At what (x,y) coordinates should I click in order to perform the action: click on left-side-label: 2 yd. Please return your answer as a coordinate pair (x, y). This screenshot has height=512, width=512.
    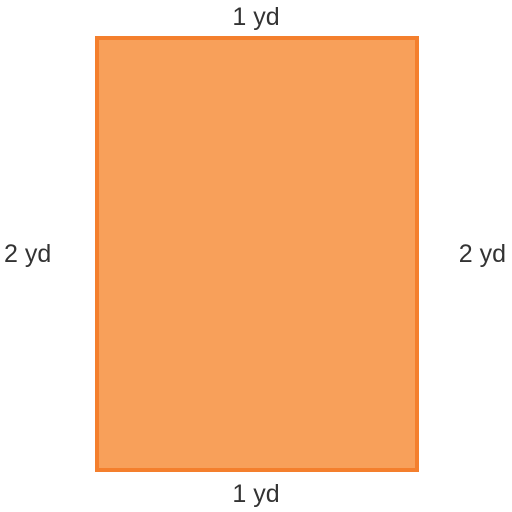
    Looking at the image, I should click on (28, 254).